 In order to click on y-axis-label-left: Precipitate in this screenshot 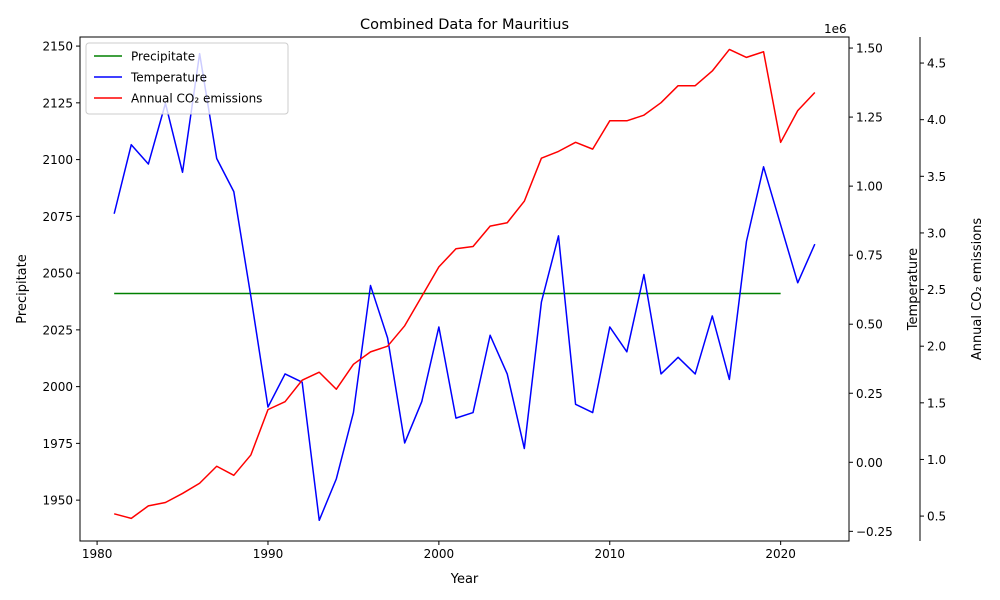, I will do `click(22, 288)`.